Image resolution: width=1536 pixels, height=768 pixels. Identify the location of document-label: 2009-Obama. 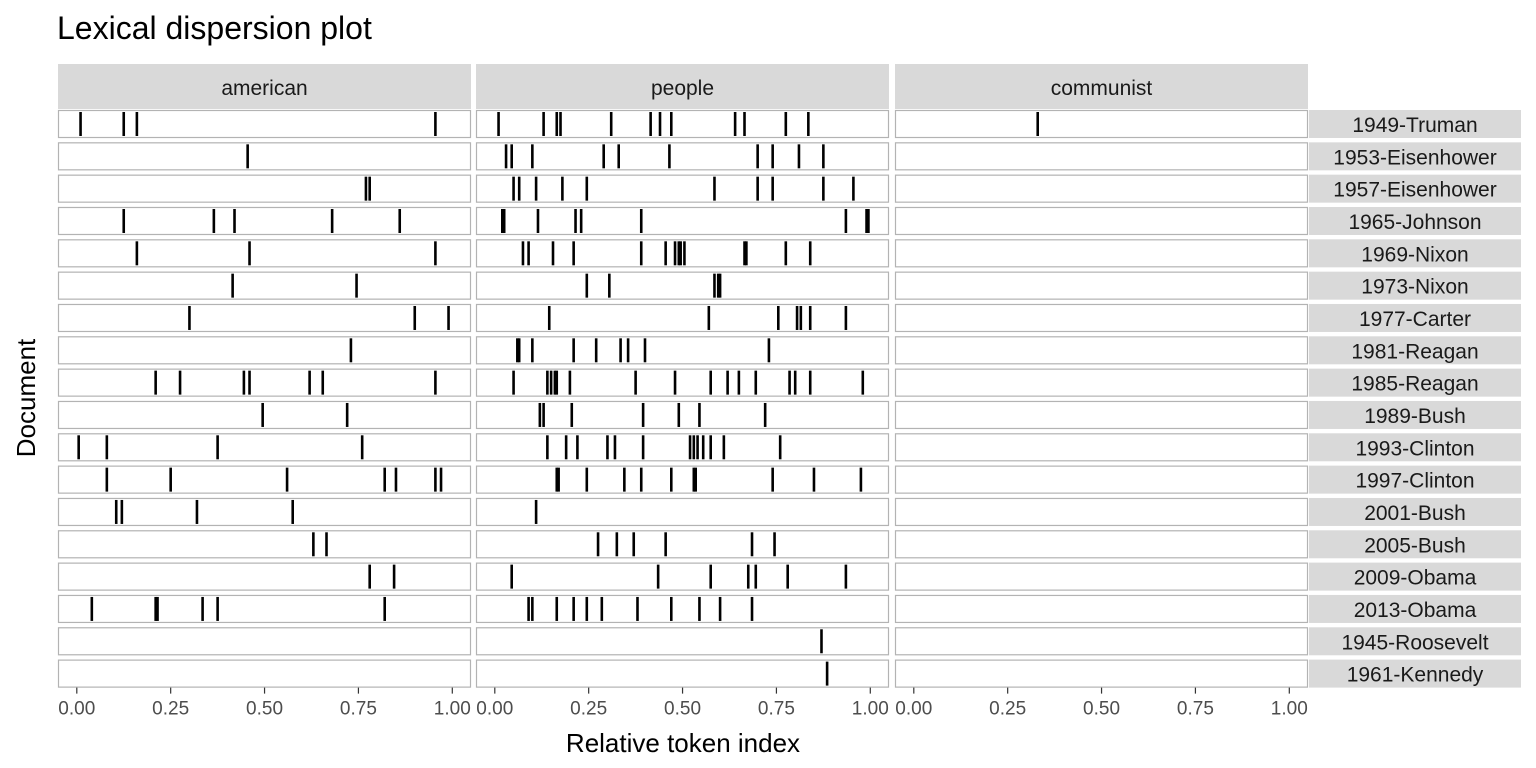
(1415, 578).